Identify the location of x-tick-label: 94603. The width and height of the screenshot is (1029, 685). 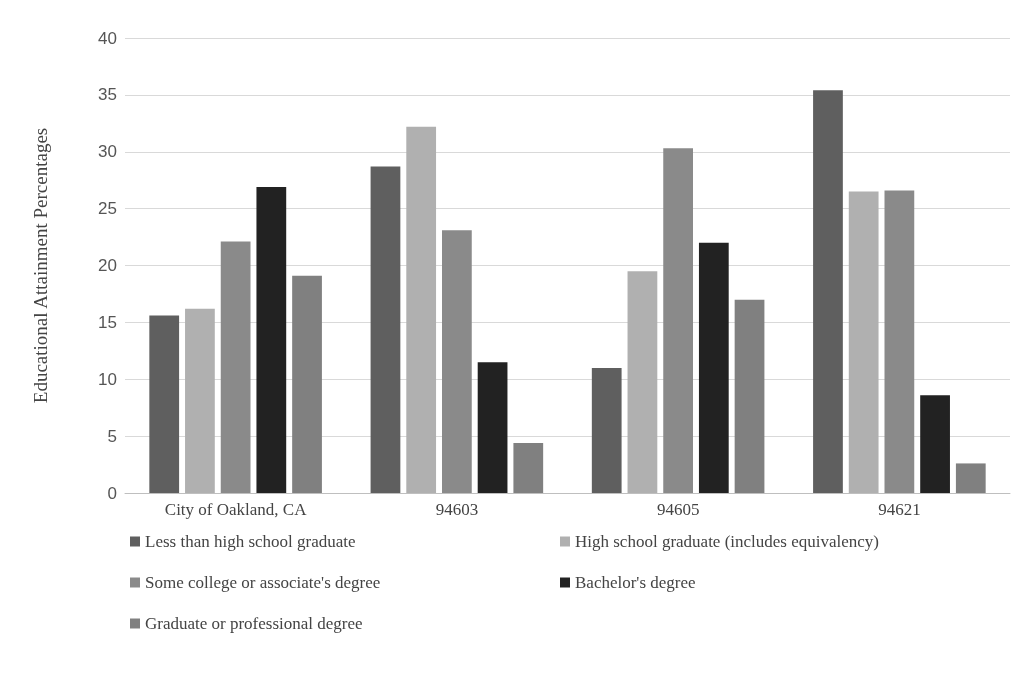
(457, 509).